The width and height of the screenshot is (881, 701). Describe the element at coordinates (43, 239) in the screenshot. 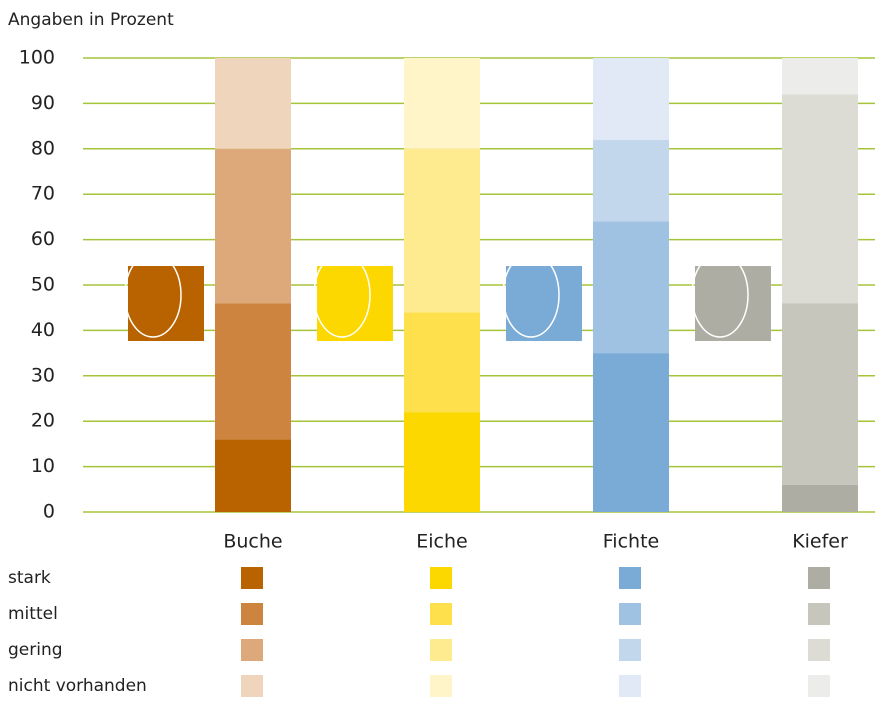

I see `y-tick-label: 60` at that location.